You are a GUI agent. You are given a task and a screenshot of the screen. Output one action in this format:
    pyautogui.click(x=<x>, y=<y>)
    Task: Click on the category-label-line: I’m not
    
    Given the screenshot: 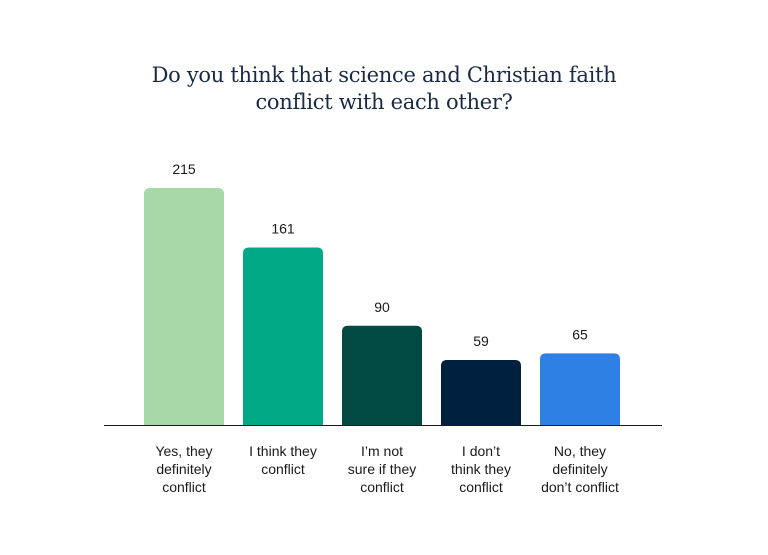 What is the action you would take?
    pyautogui.click(x=382, y=451)
    